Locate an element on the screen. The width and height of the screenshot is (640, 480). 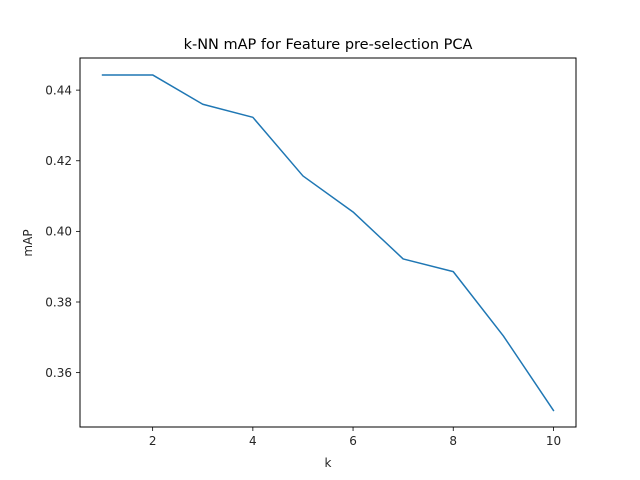
x-axis-label: k is located at coordinates (328, 463).